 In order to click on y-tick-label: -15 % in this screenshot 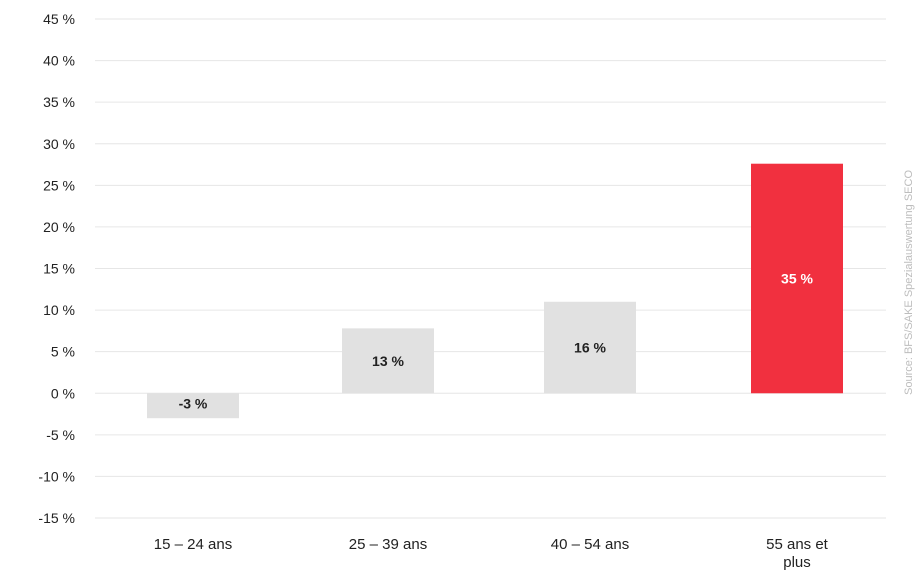, I will do `click(56, 518)`.